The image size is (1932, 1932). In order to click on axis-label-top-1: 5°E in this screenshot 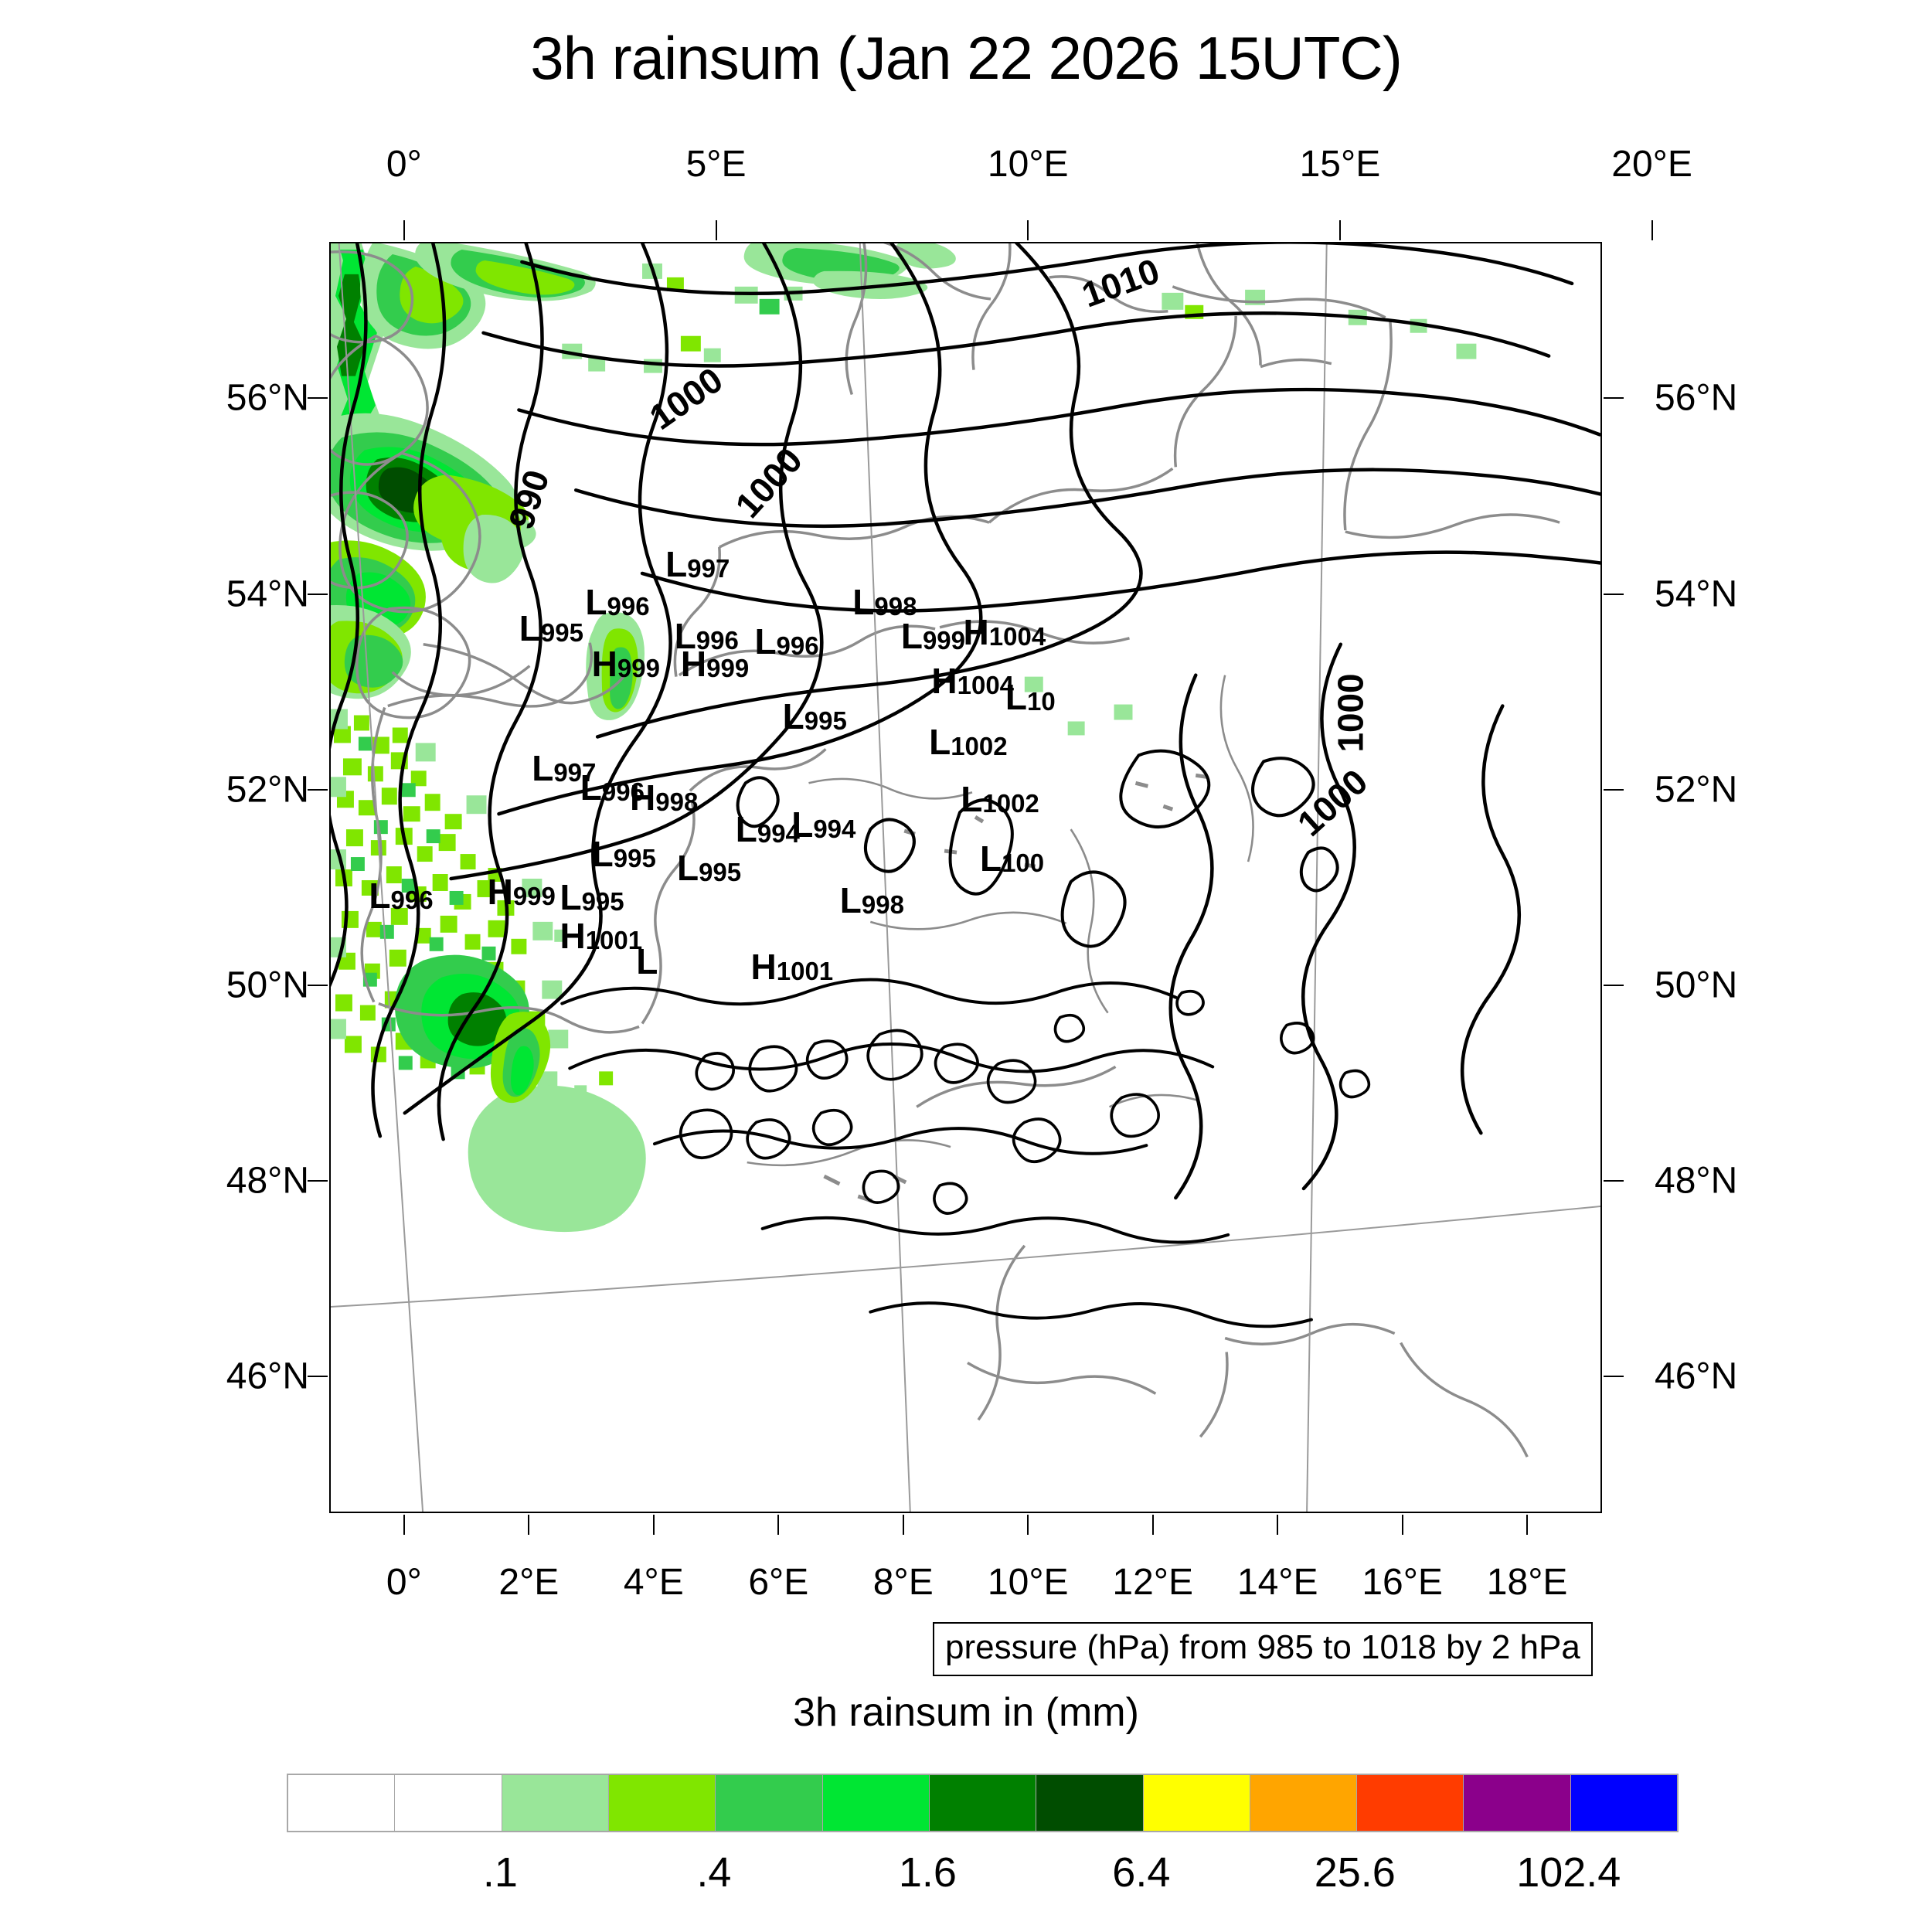, I will do `click(716, 165)`.